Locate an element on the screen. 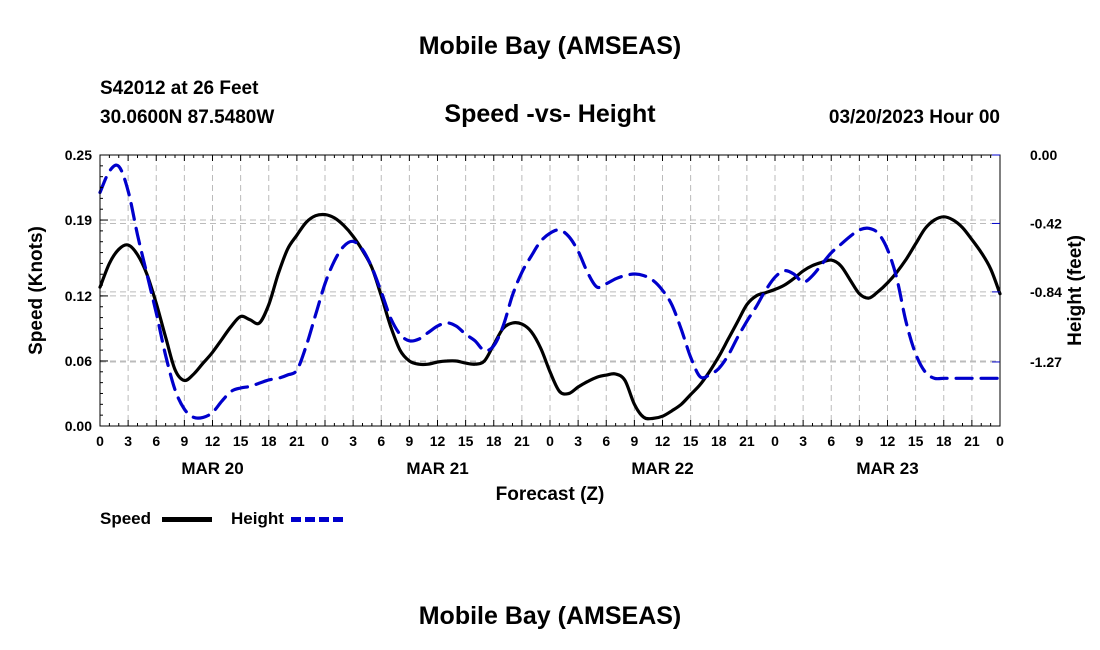 This screenshot has width=1100, height=650. footer-title: Mobile Bay (AMSEAS) is located at coordinates (550, 616).